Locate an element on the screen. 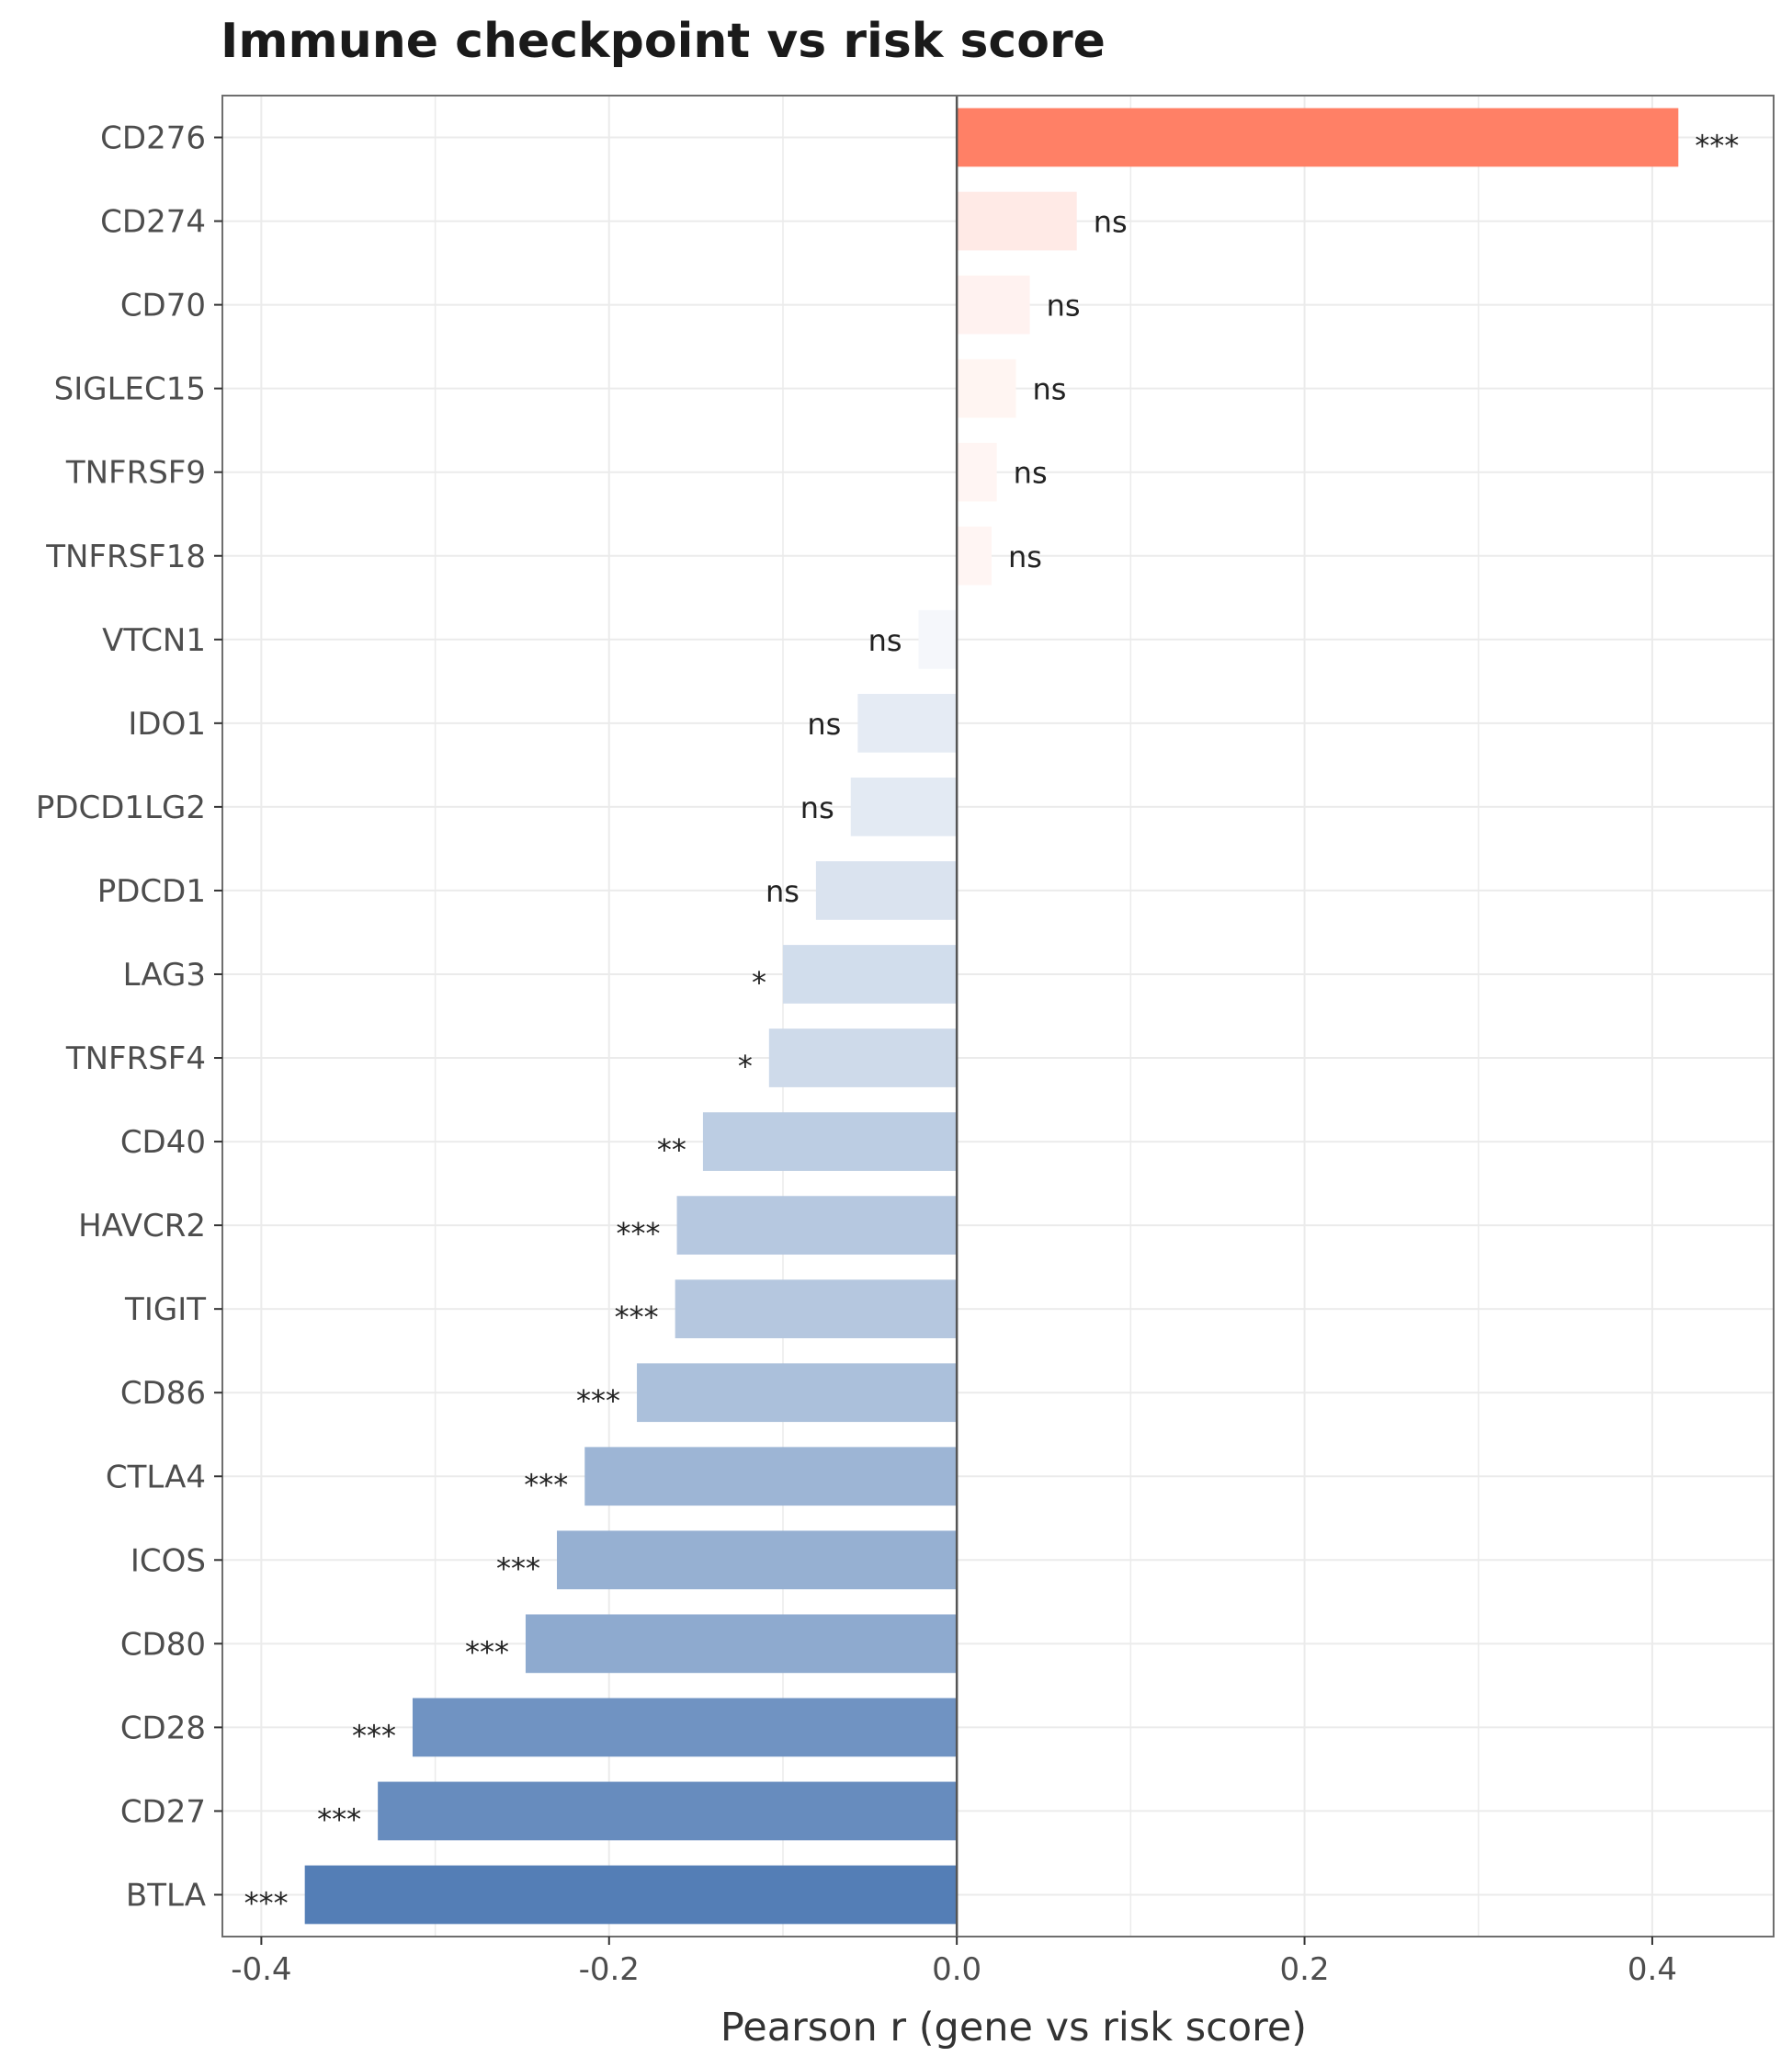  bar-cd70 is located at coordinates (993, 305).